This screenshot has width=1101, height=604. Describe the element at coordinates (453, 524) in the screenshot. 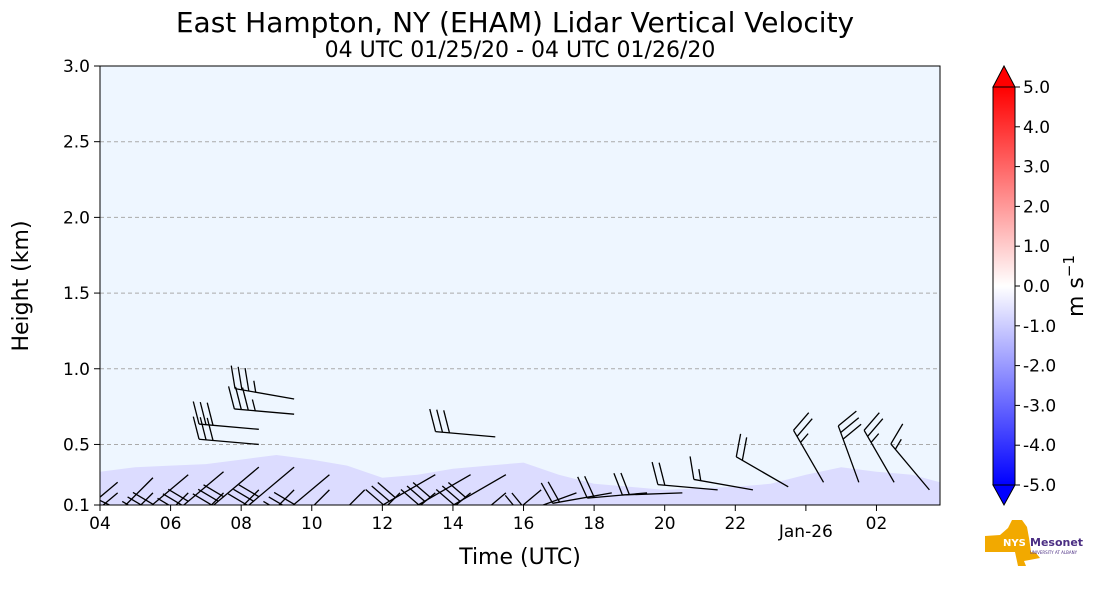

I see `x-tick-label: 14` at that location.